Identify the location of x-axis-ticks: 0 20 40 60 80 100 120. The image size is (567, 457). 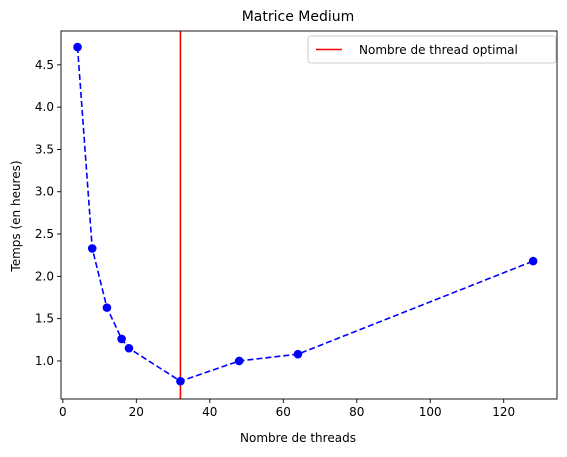
(287, 409).